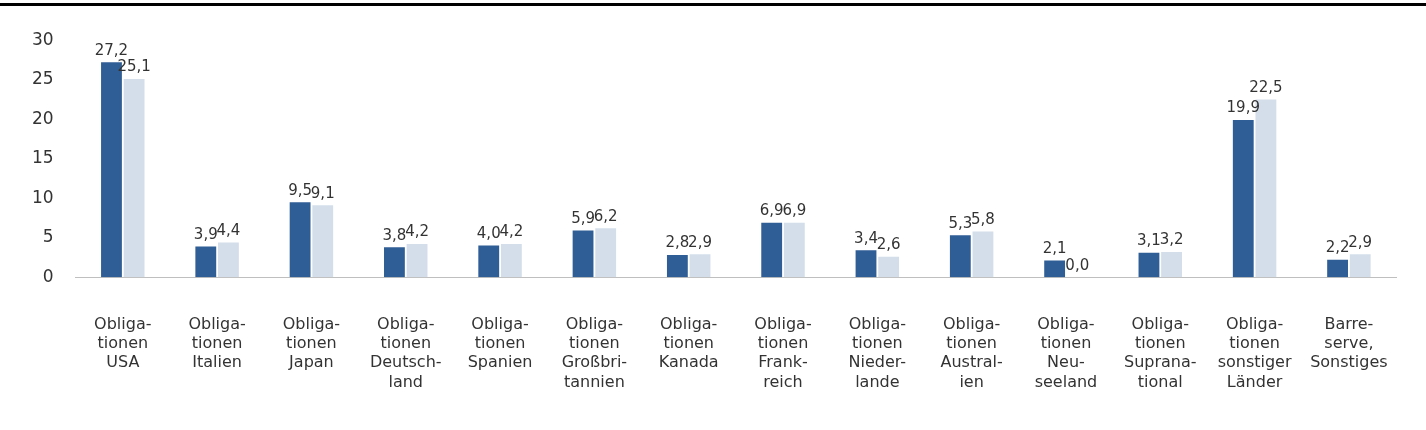 This screenshot has height=430, width=1426. Describe the element at coordinates (1243, 107) in the screenshot. I see `data-label: 19,9` at that location.